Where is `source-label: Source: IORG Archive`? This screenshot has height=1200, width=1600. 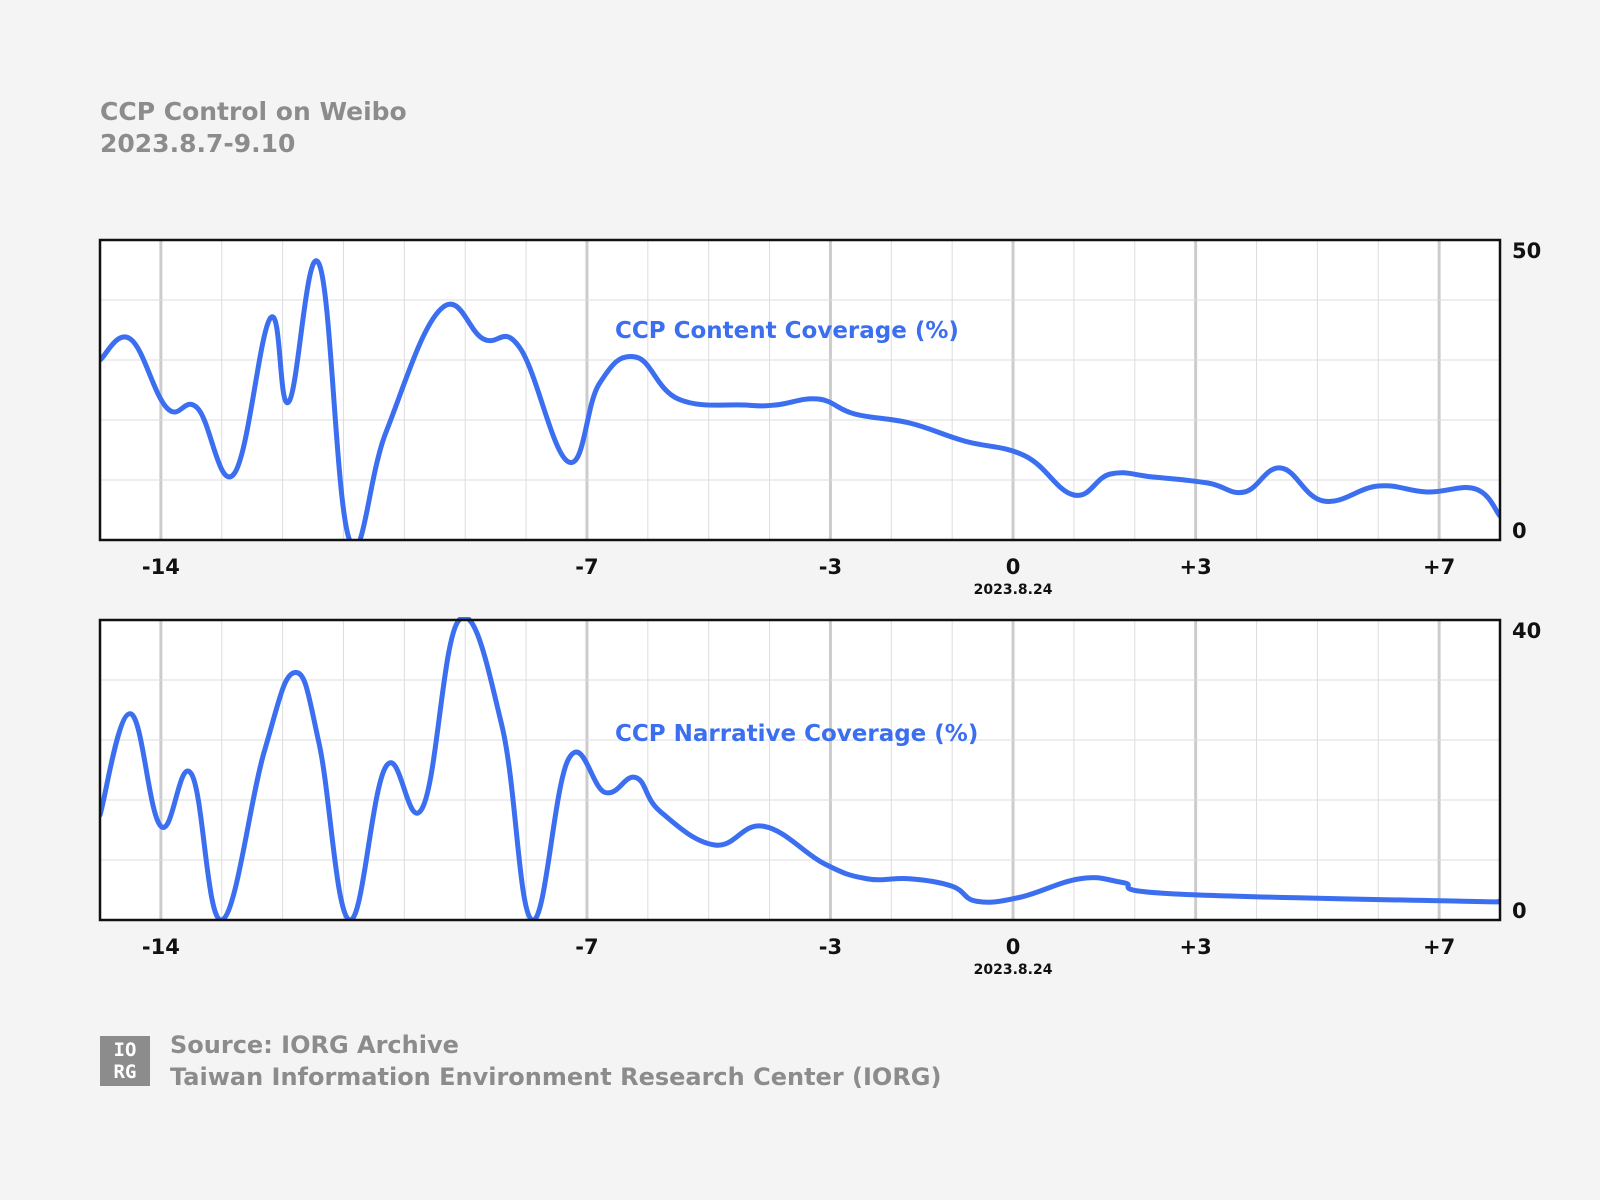 source-label: Source: IORG Archive is located at coordinates (314, 1045).